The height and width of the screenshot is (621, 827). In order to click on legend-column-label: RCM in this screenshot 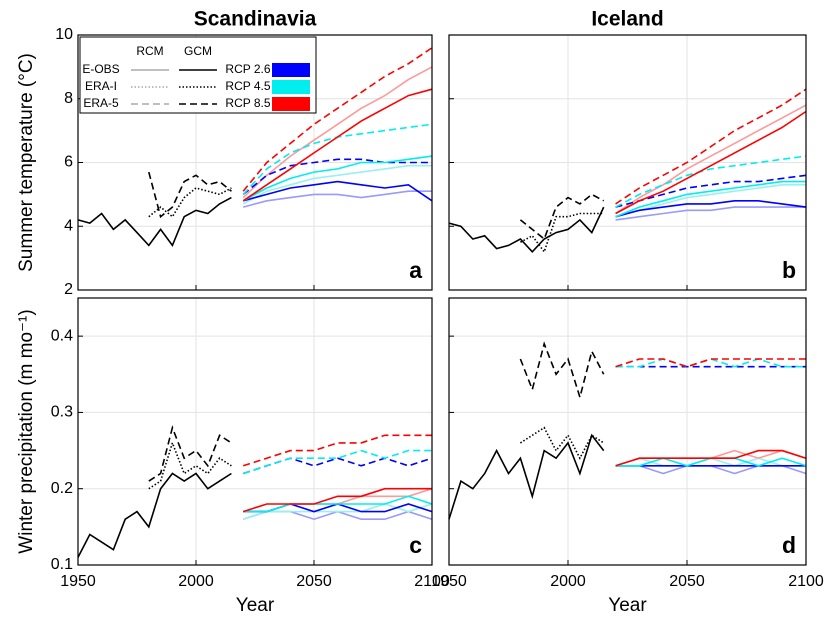, I will do `click(149, 51)`.